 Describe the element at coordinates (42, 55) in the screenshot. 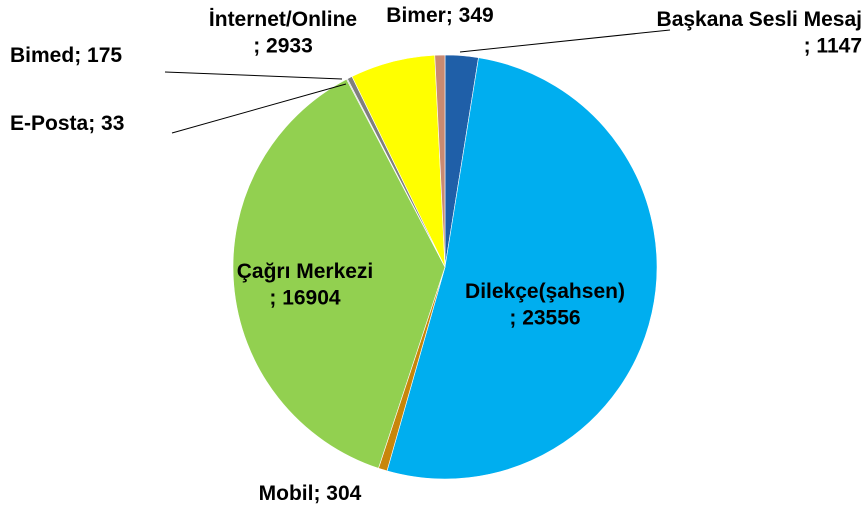

I see `slice-name: Bimed` at that location.